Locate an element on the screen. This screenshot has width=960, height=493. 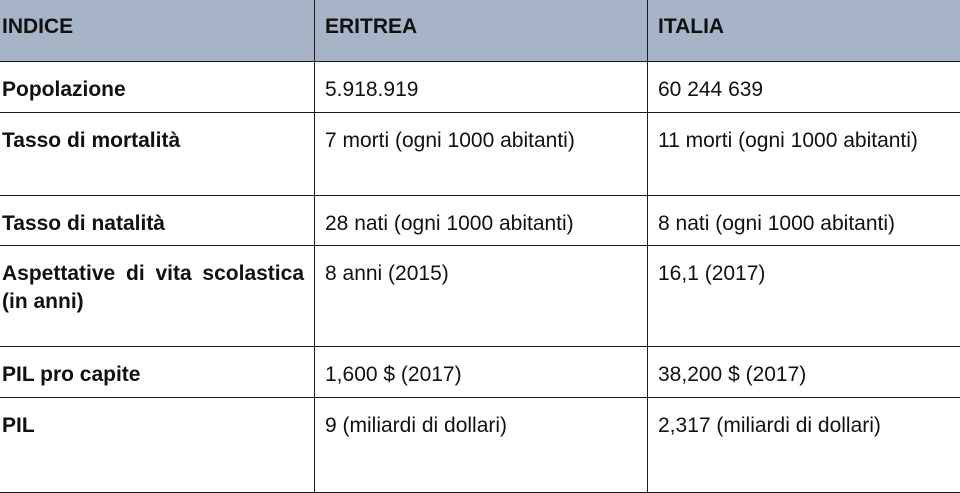
italia-value: 8 nati (ogni 1000 abitanti) is located at coordinates (804, 221).